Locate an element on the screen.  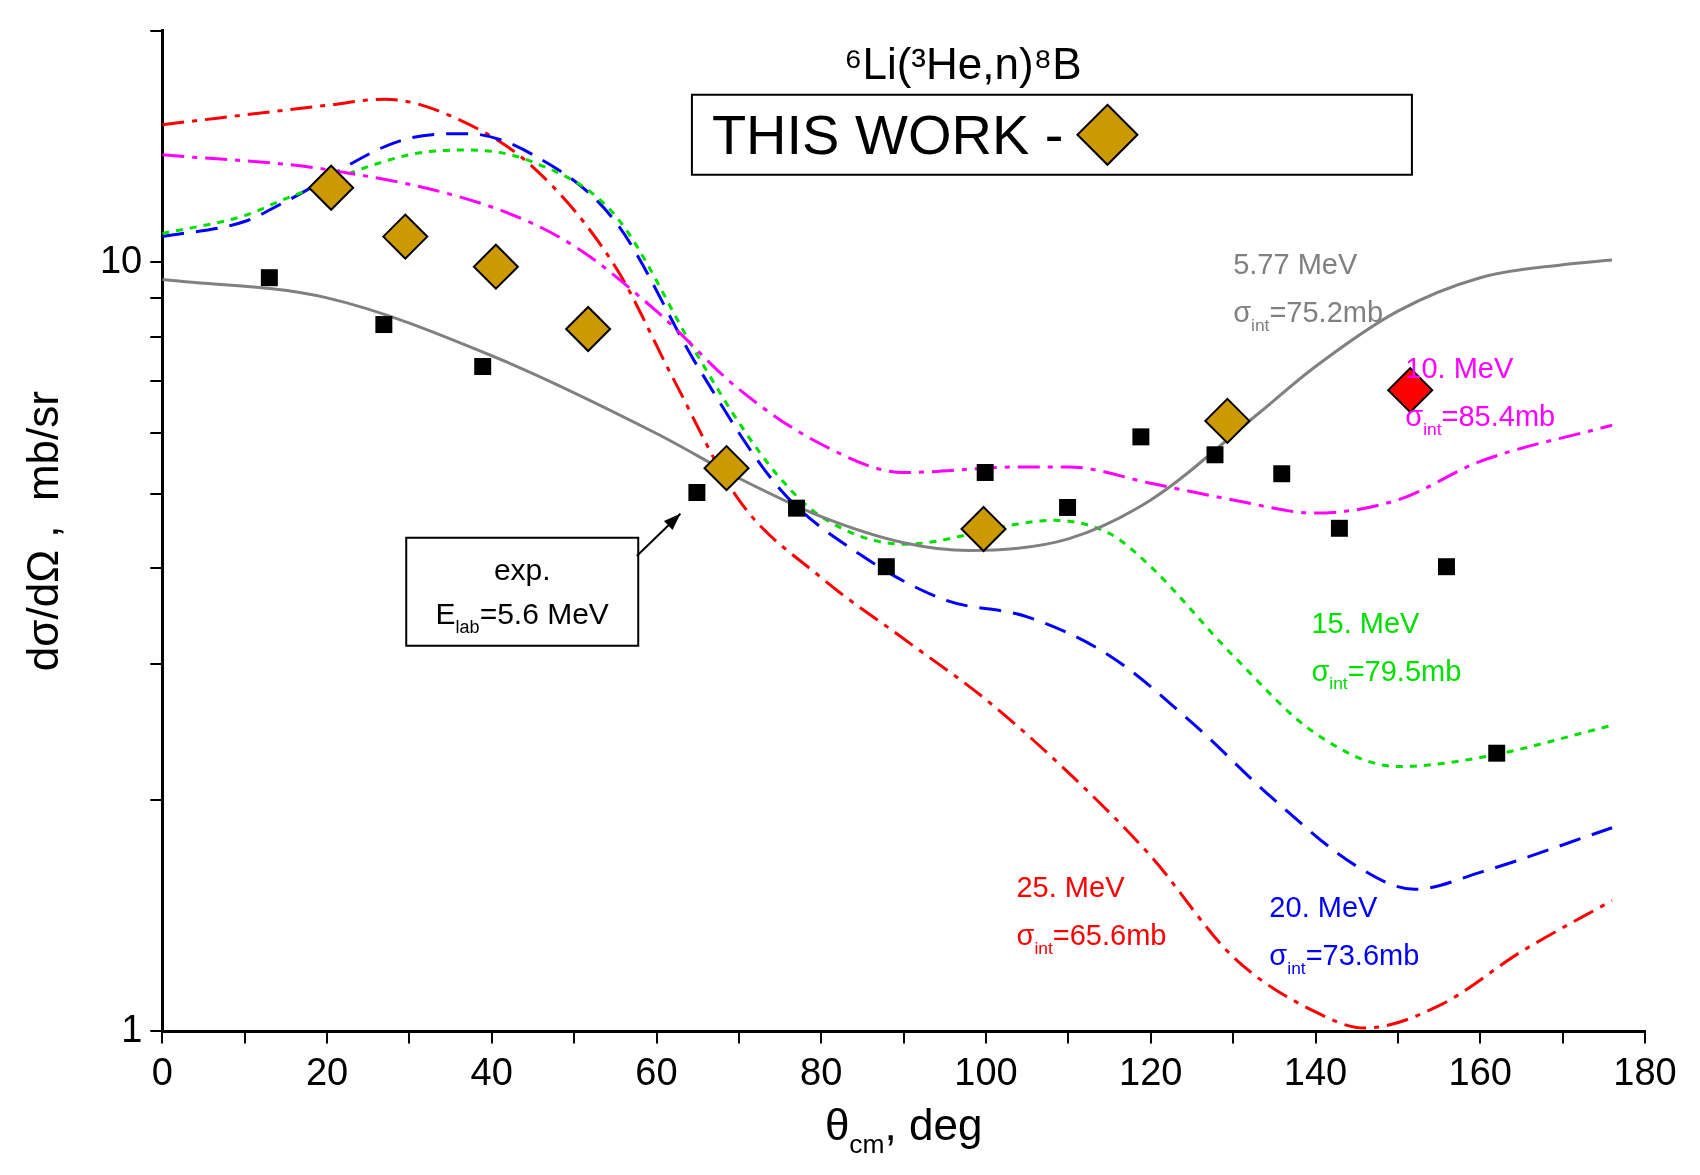
y-axis-title: dσ/dΩ , mb/sr is located at coordinates (42, 531).